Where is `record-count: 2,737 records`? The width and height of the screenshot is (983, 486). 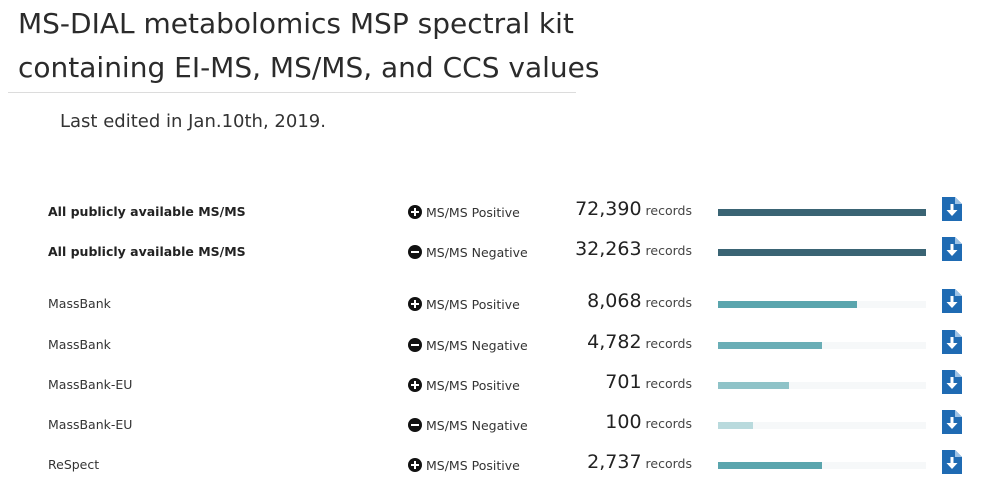 record-count: 2,737 records is located at coordinates (639, 462).